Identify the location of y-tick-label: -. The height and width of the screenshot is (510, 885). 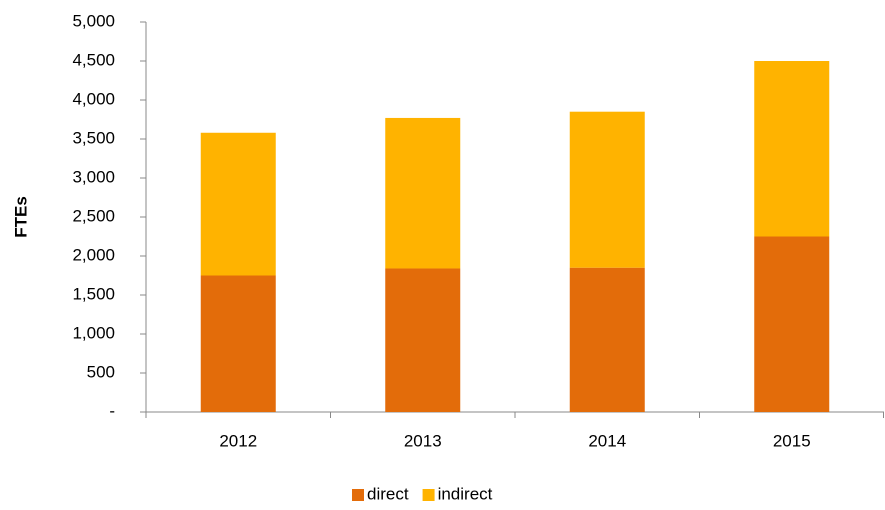
(112, 410).